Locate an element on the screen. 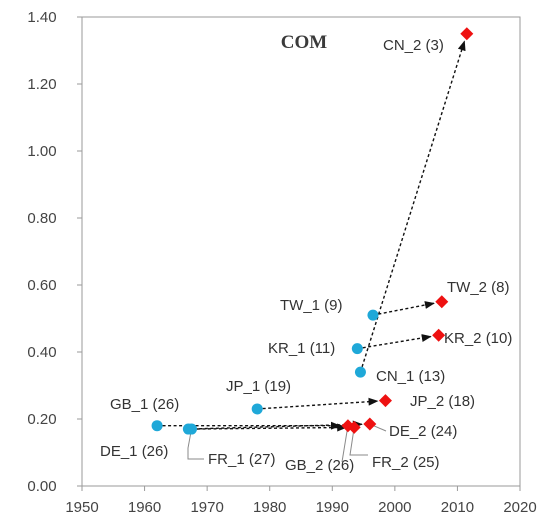  x-tick-label: 2000 is located at coordinates (394, 507).